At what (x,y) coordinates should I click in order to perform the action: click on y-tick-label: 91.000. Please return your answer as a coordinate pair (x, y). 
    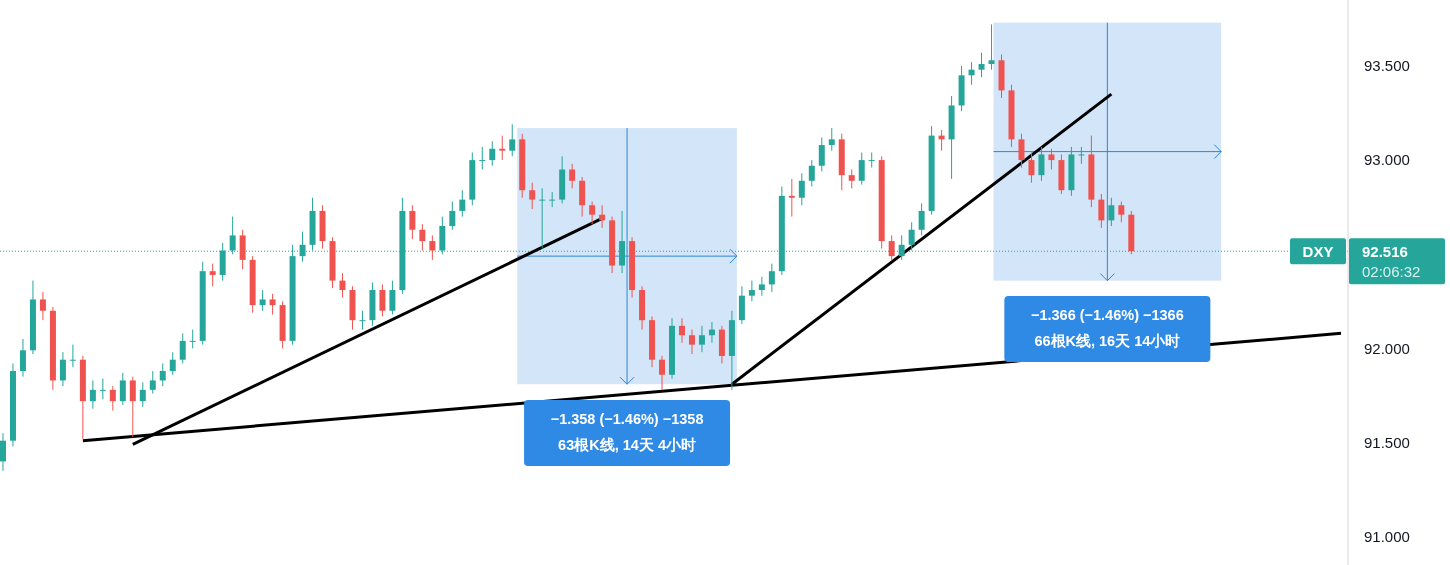
    Looking at the image, I should click on (1387, 536).